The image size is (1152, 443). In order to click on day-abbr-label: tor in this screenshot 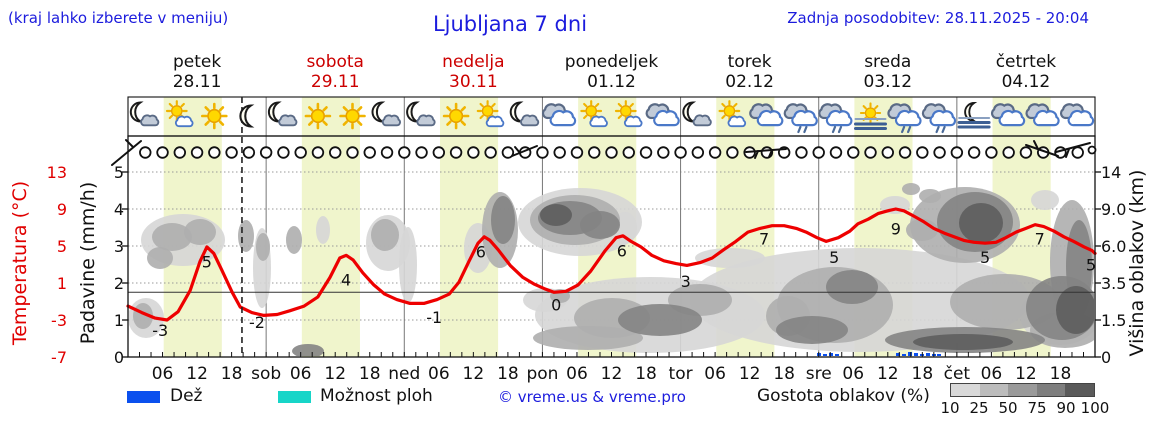, I will do `click(681, 374)`.